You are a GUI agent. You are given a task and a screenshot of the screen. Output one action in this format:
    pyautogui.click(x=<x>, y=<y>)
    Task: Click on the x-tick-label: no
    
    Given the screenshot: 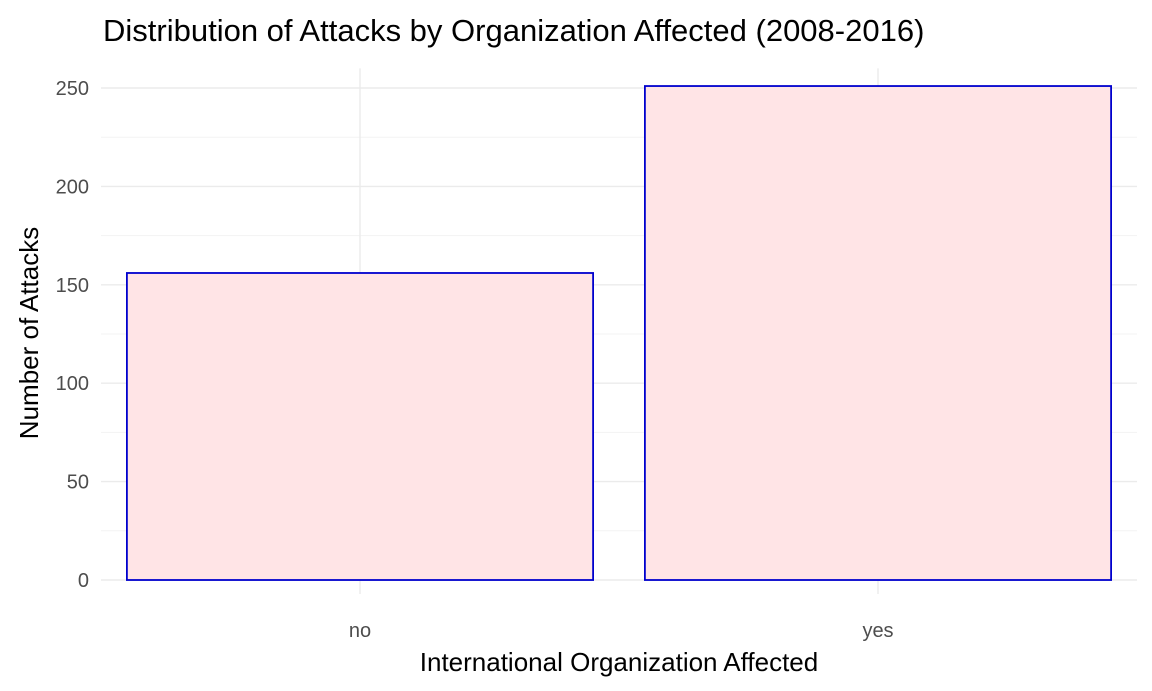 What is the action you would take?
    pyautogui.click(x=360, y=631)
    